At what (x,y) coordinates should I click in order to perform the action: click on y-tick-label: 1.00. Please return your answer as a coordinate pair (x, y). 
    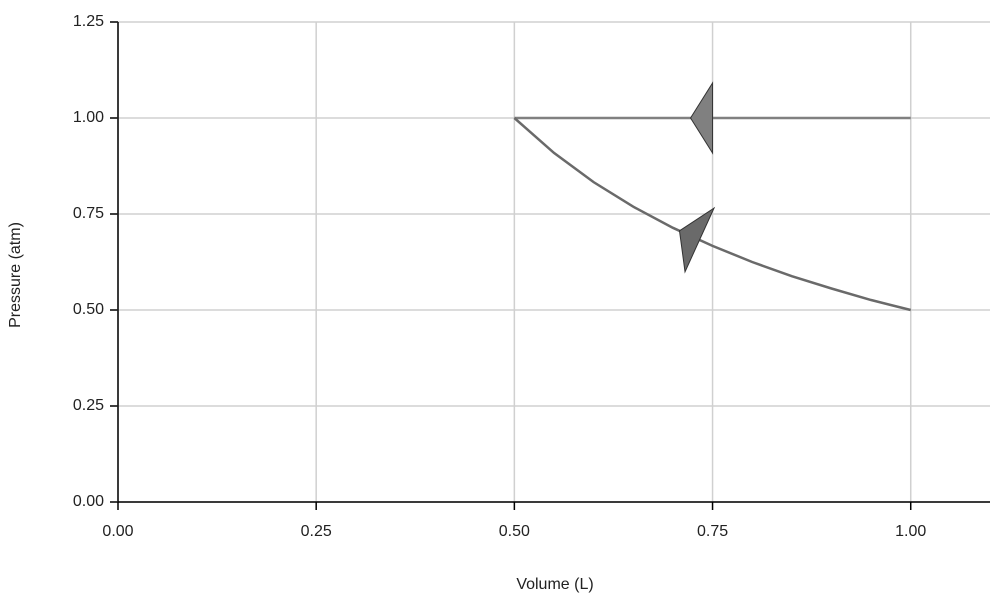
    Looking at the image, I should click on (88, 117).